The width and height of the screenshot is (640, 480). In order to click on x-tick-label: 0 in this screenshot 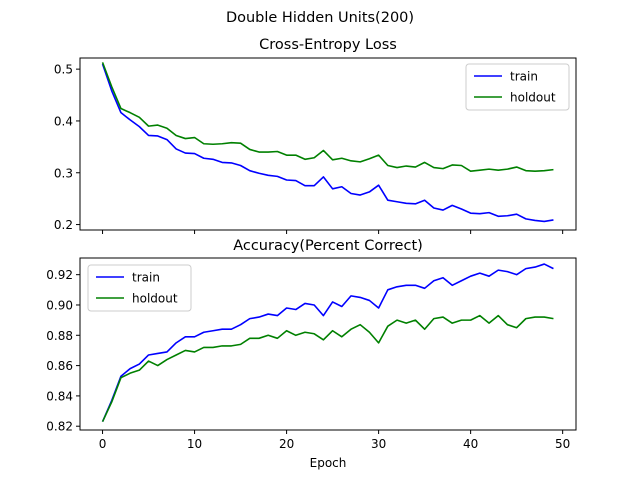, I will do `click(103, 444)`.